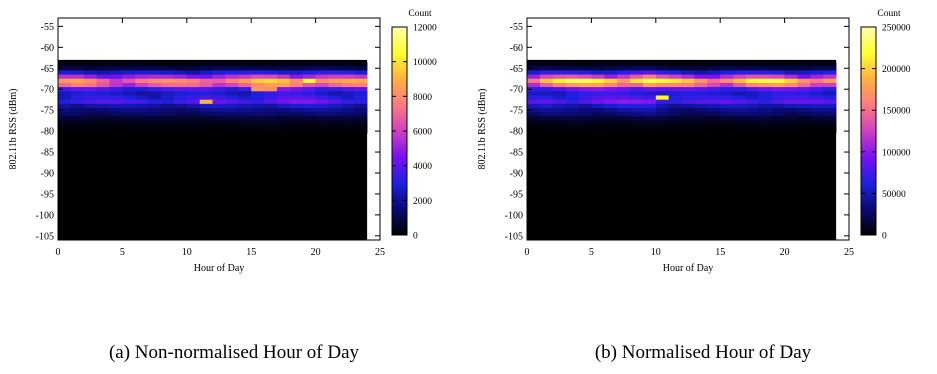 Image resolution: width=937 pixels, height=374 pixels. What do you see at coordinates (45, 236) in the screenshot?
I see `y-tick-label: -105` at bounding box center [45, 236].